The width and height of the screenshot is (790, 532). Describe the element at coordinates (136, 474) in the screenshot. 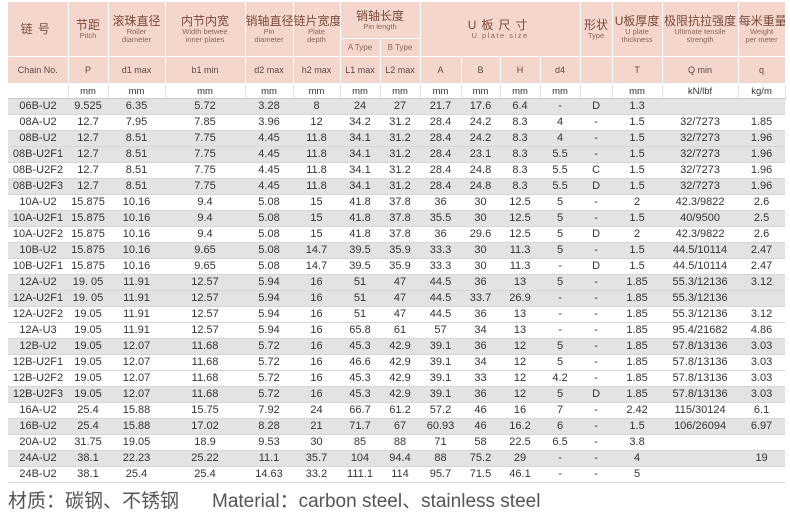

I see `cell-roller-diameter: 25.4` at that location.